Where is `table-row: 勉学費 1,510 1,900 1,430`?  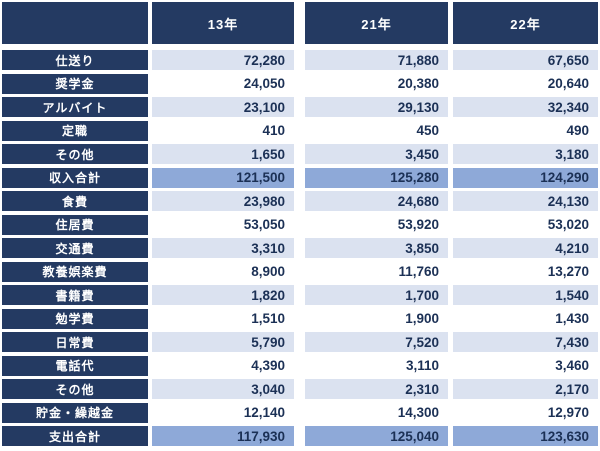
table-row: 勉学費 1,510 1,900 1,430 is located at coordinates (301, 318).